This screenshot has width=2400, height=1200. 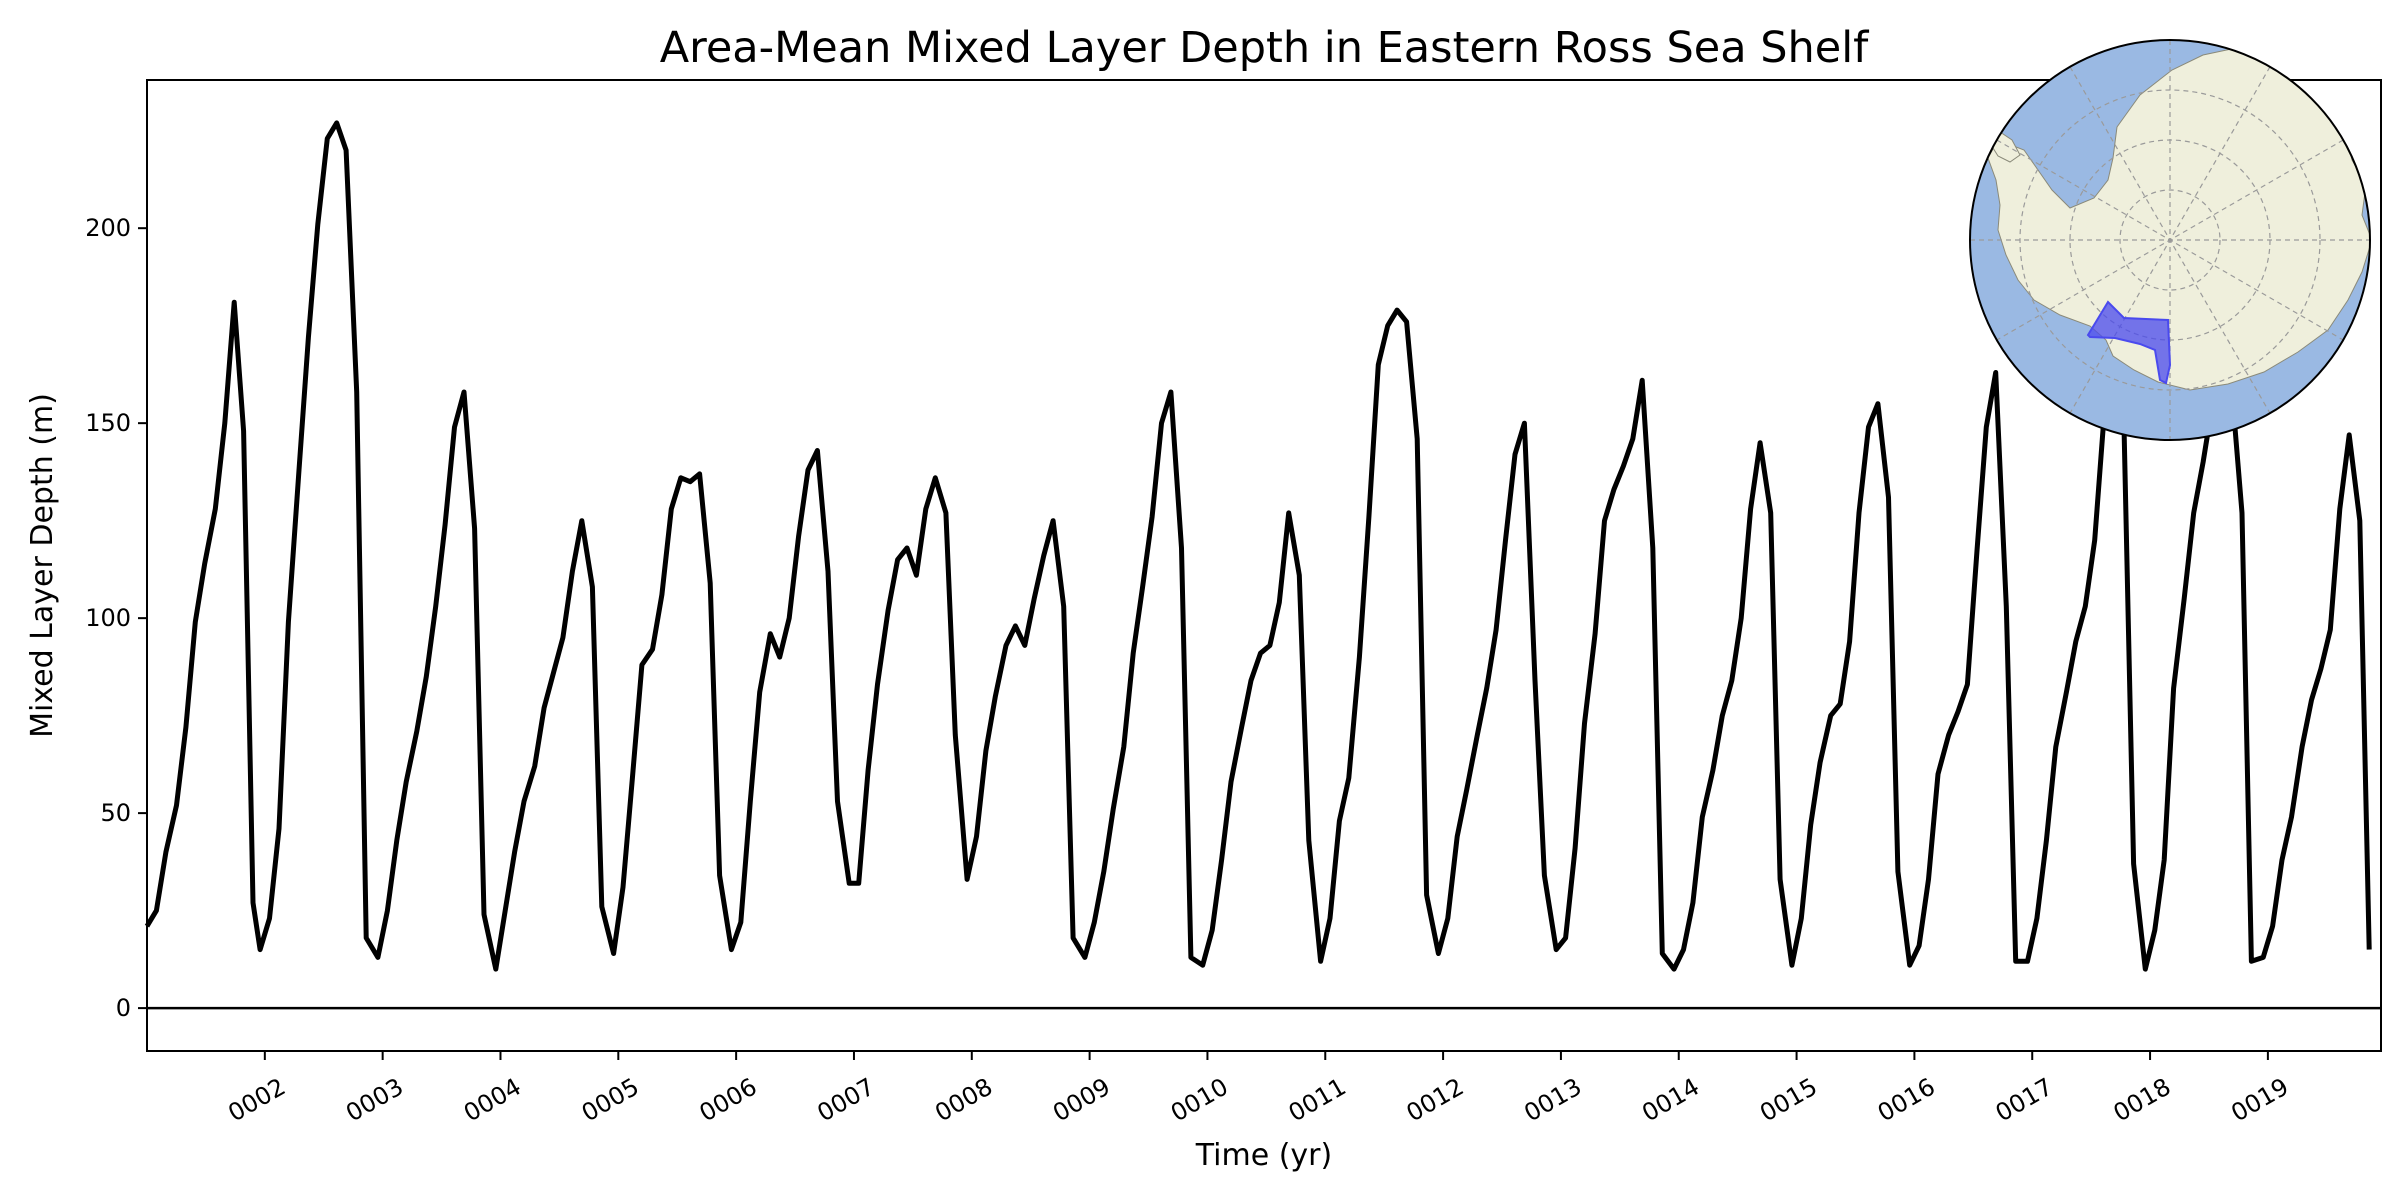 What do you see at coordinates (42, 565) in the screenshot?
I see `y-axis-title: Mixed Layer Depth (m)` at bounding box center [42, 565].